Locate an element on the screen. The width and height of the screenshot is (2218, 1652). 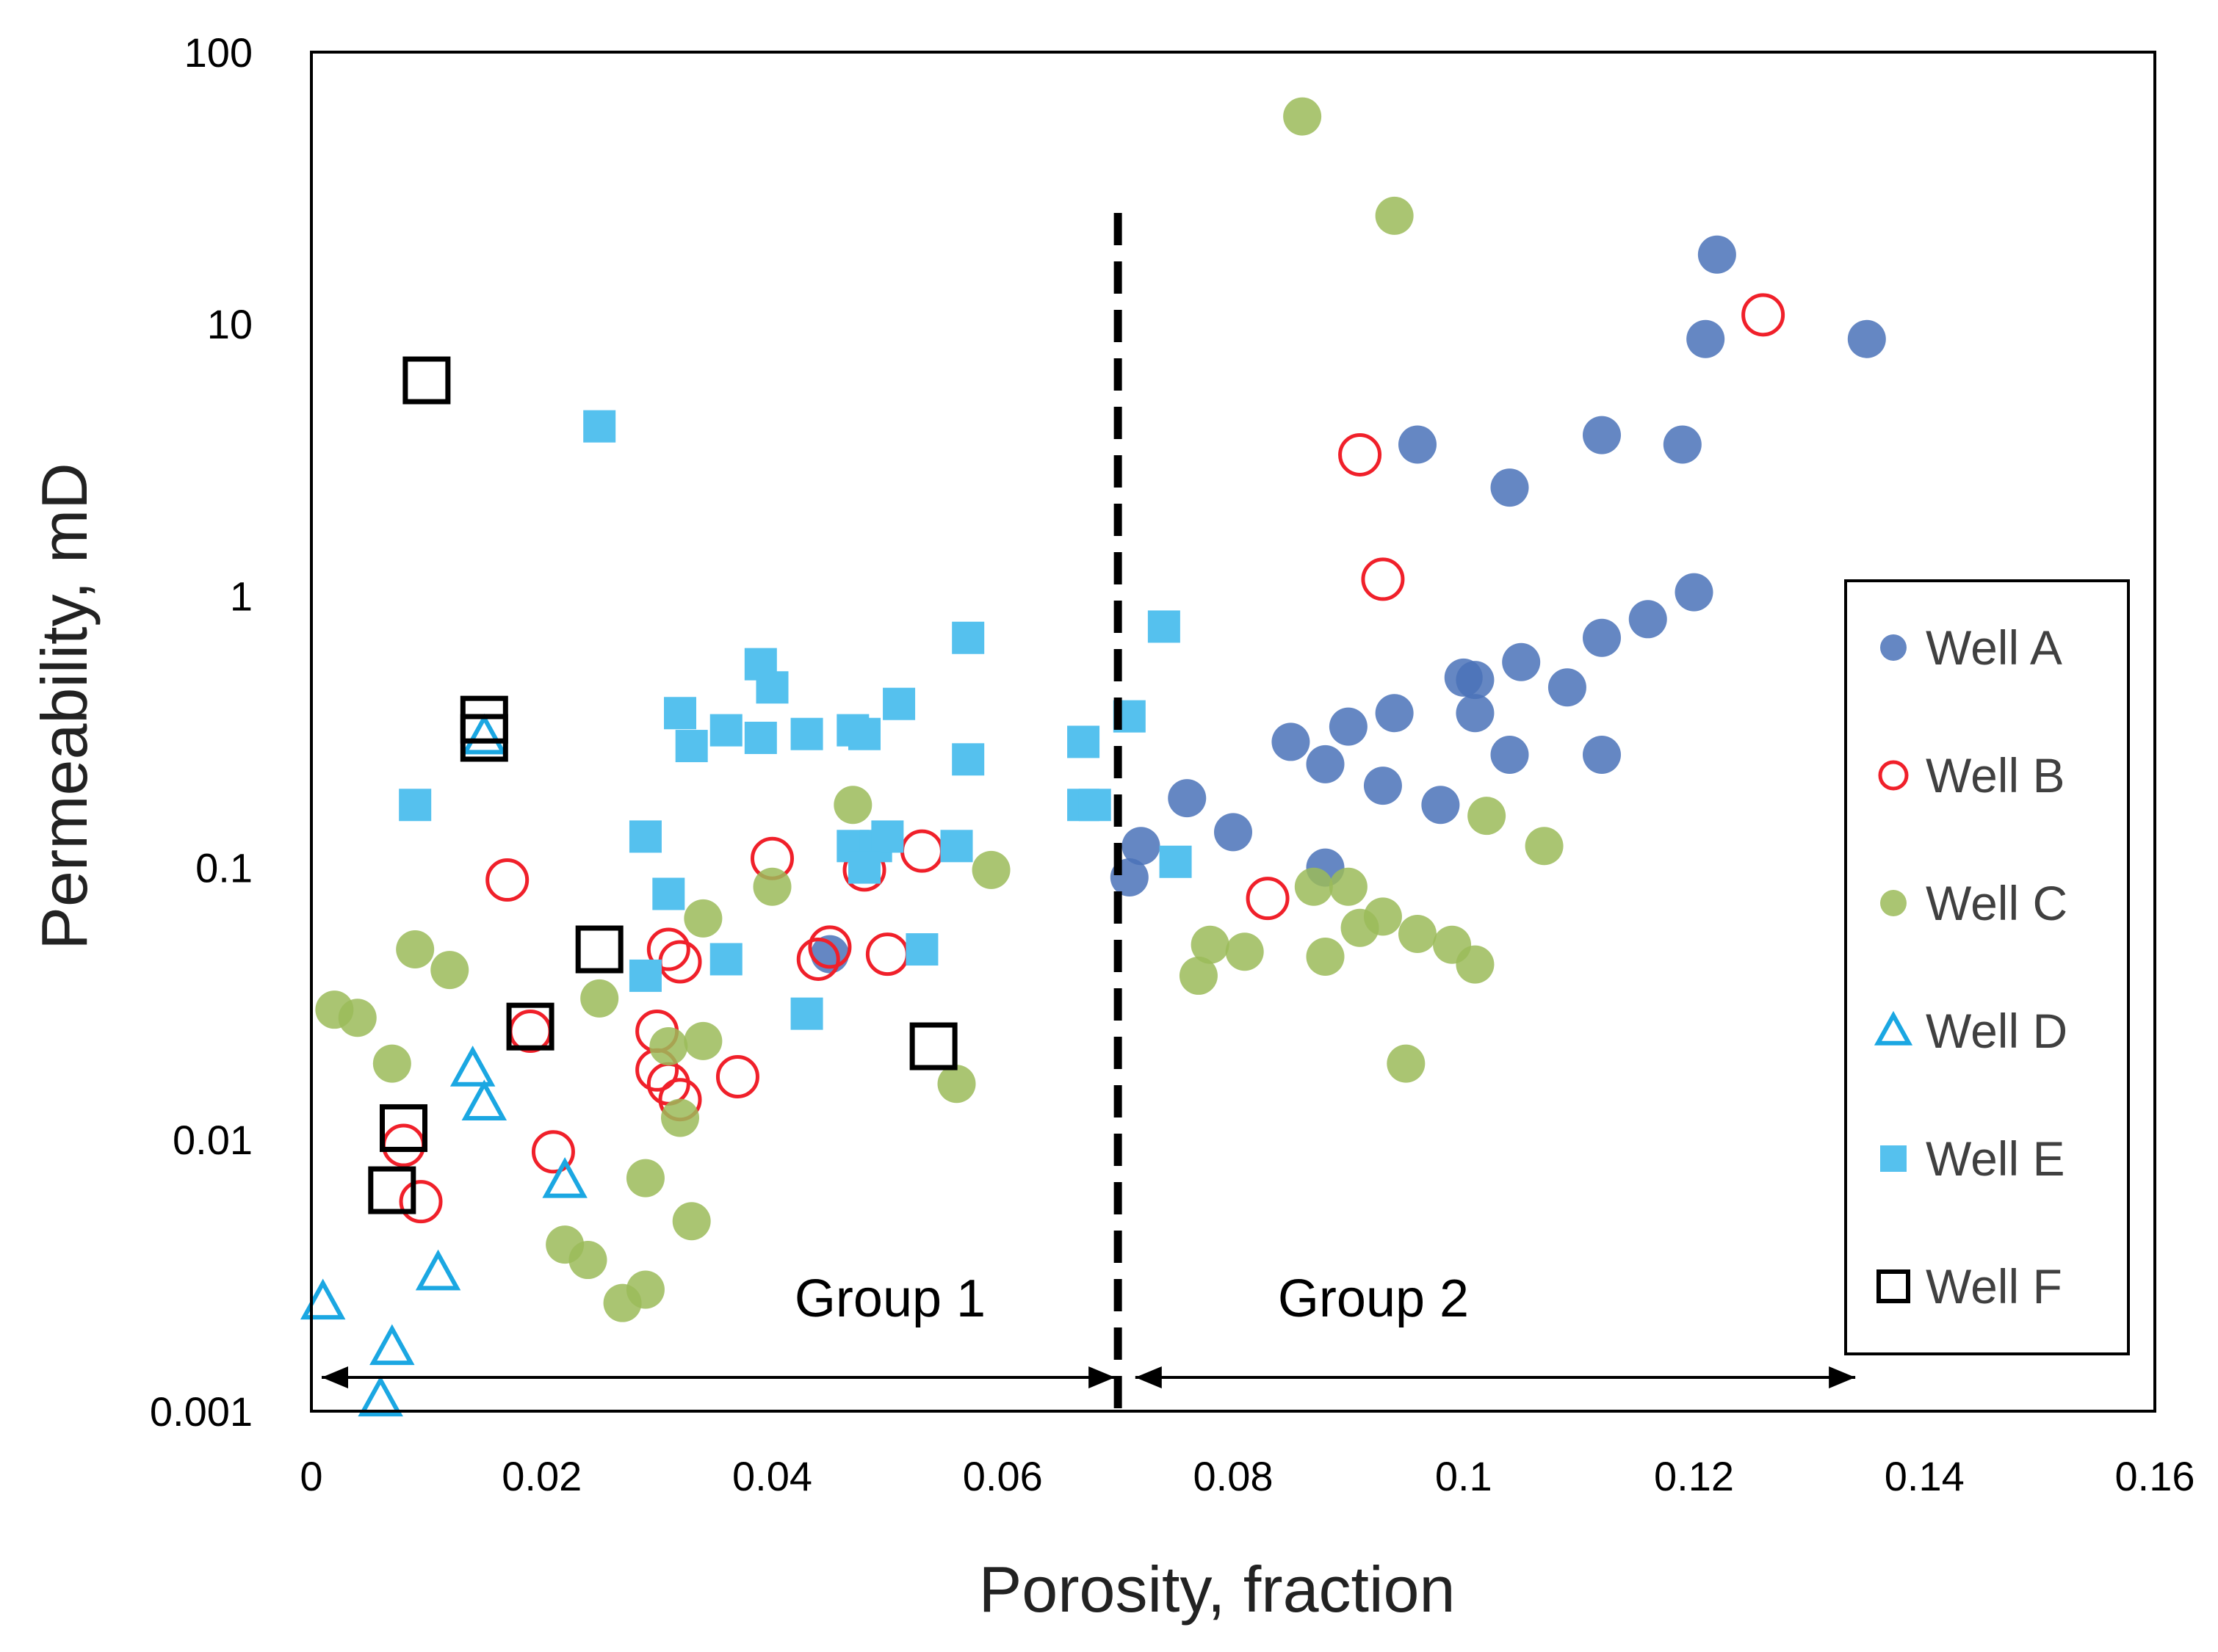
x-tick-label: 0.06 is located at coordinates (1003, 1476).